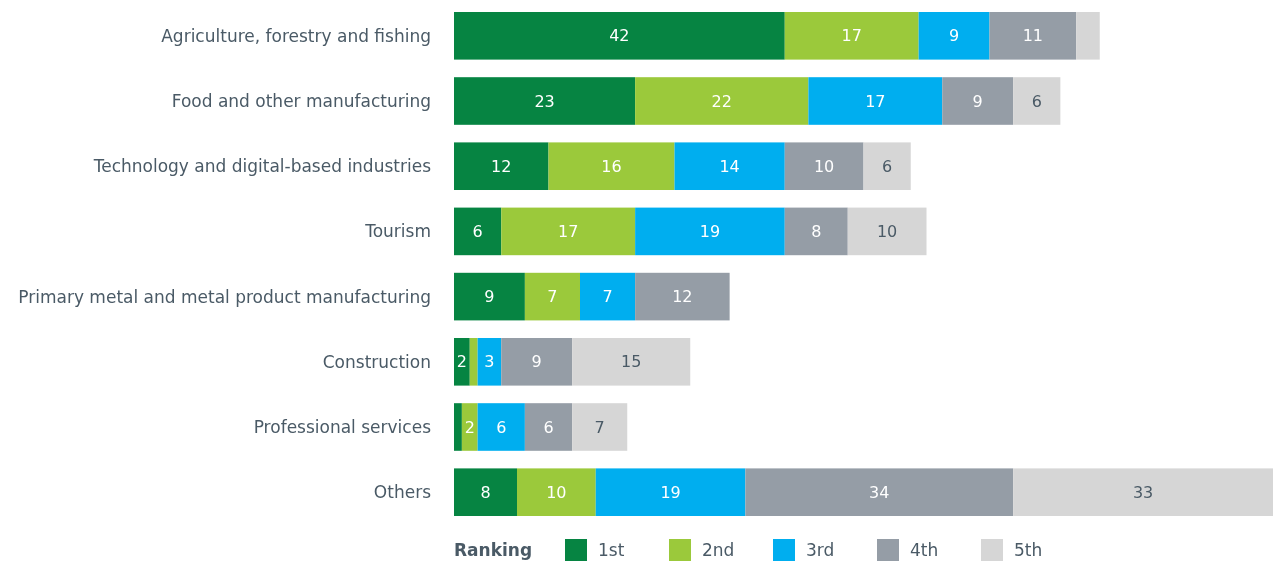  What do you see at coordinates (1028, 549) in the screenshot?
I see `legend-label: 5th` at bounding box center [1028, 549].